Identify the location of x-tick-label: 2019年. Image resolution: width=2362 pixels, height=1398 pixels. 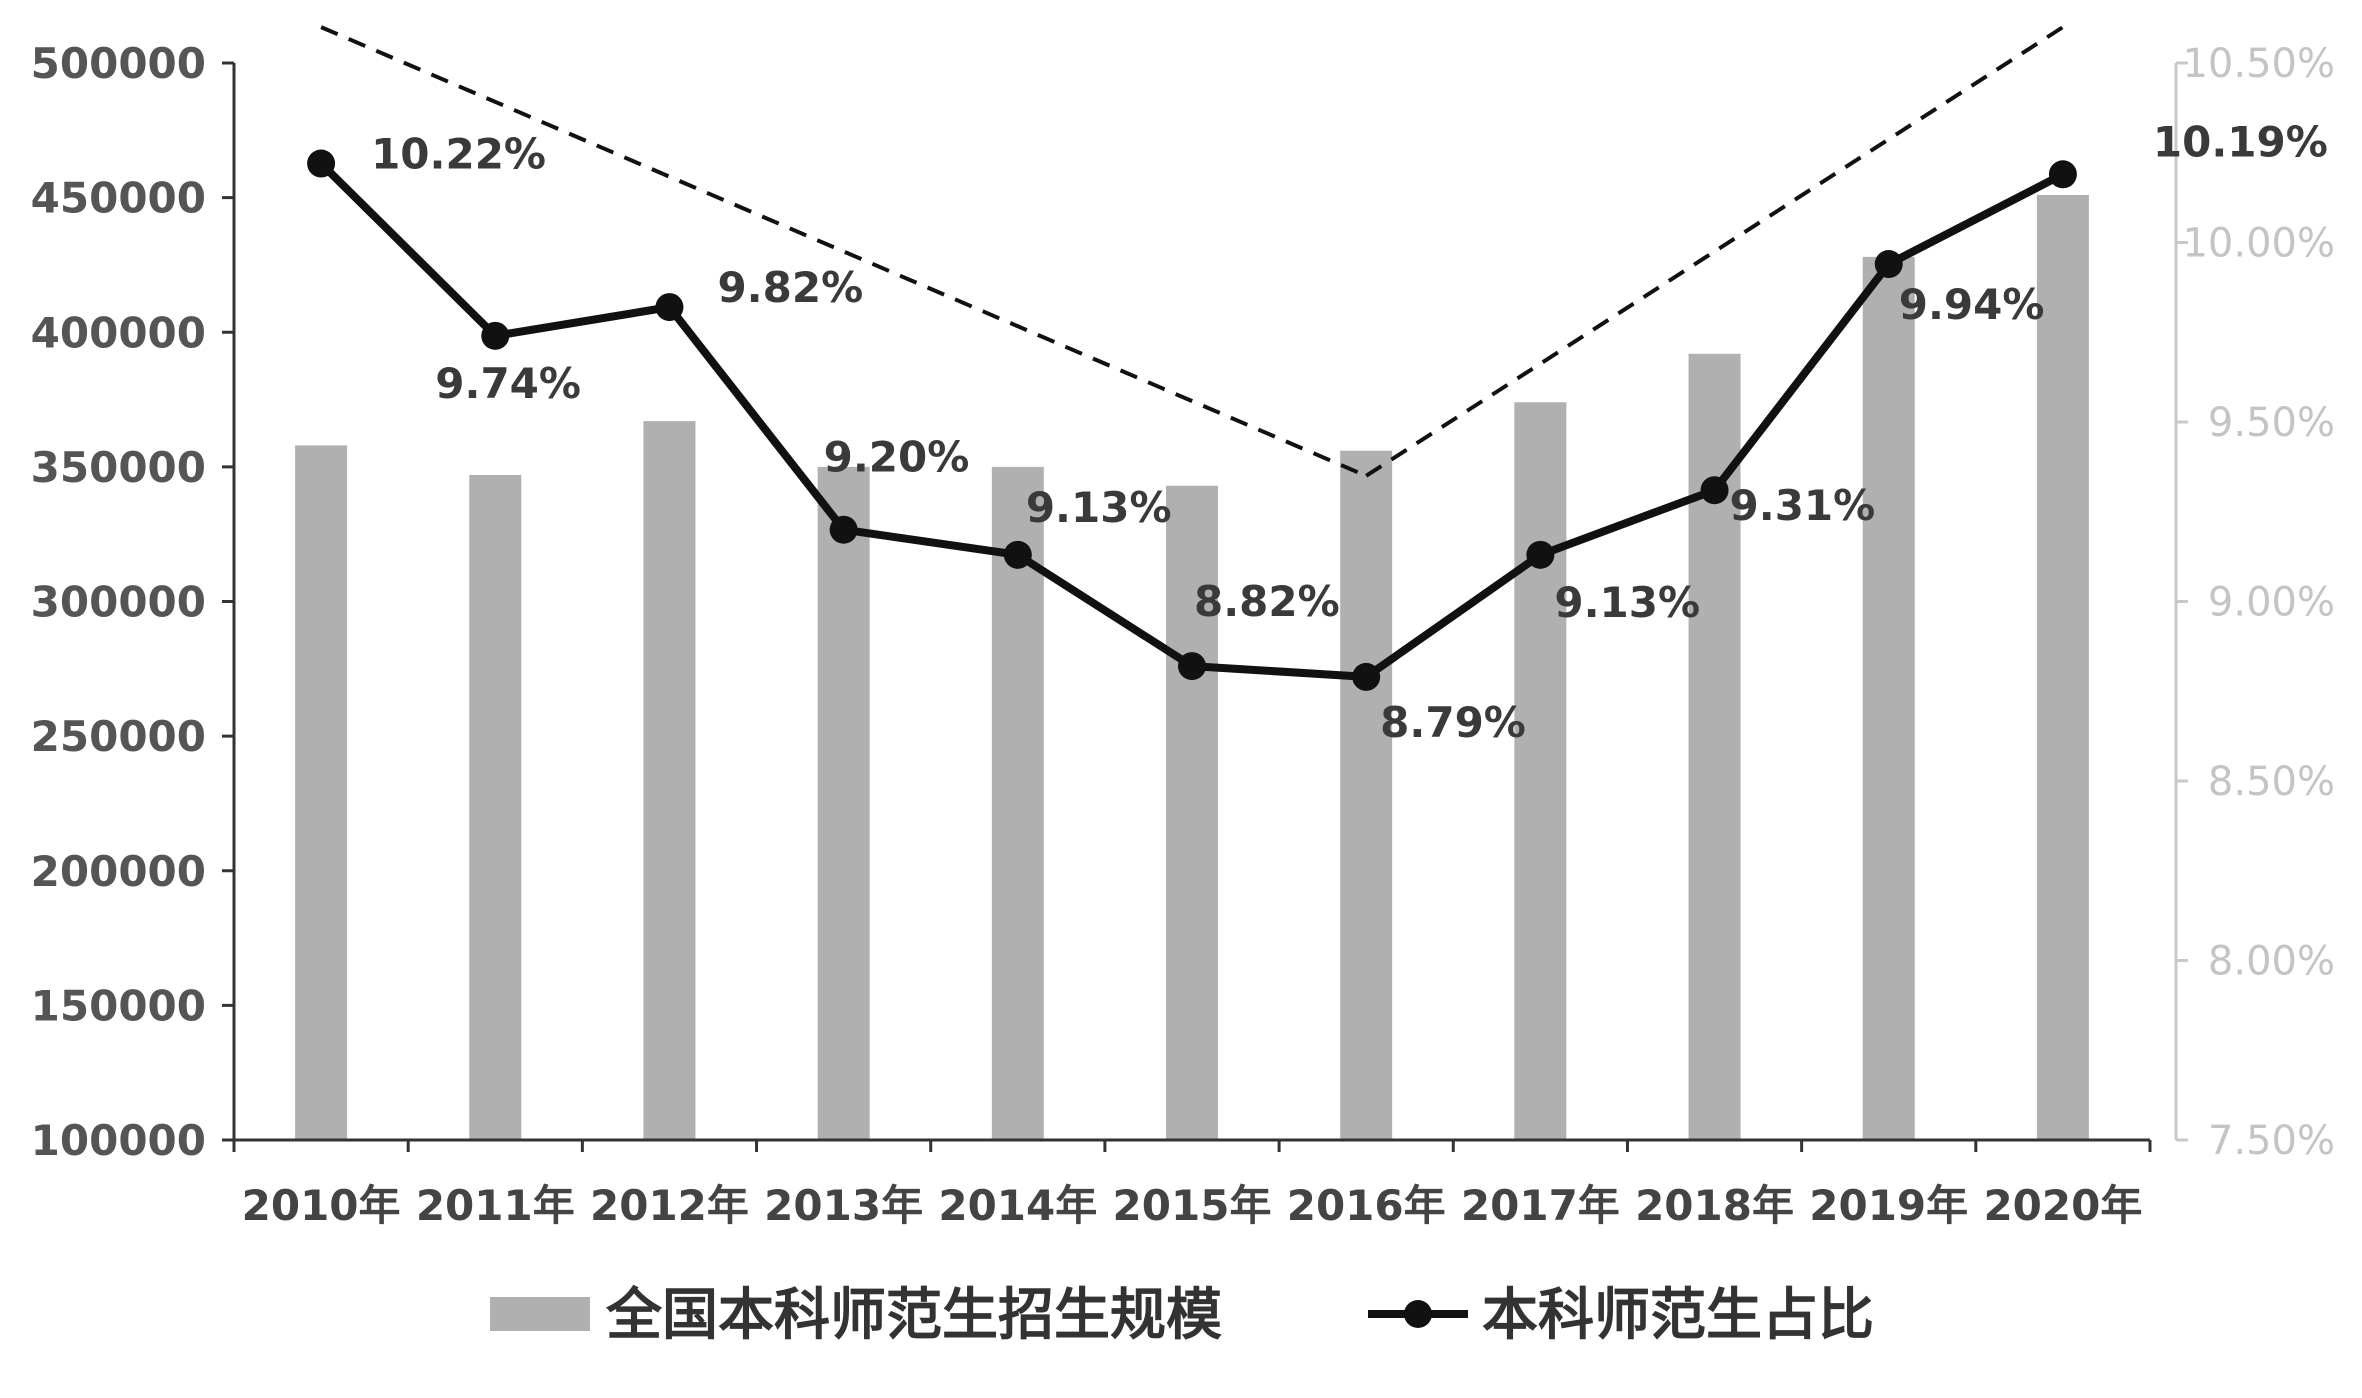
(1888, 1205).